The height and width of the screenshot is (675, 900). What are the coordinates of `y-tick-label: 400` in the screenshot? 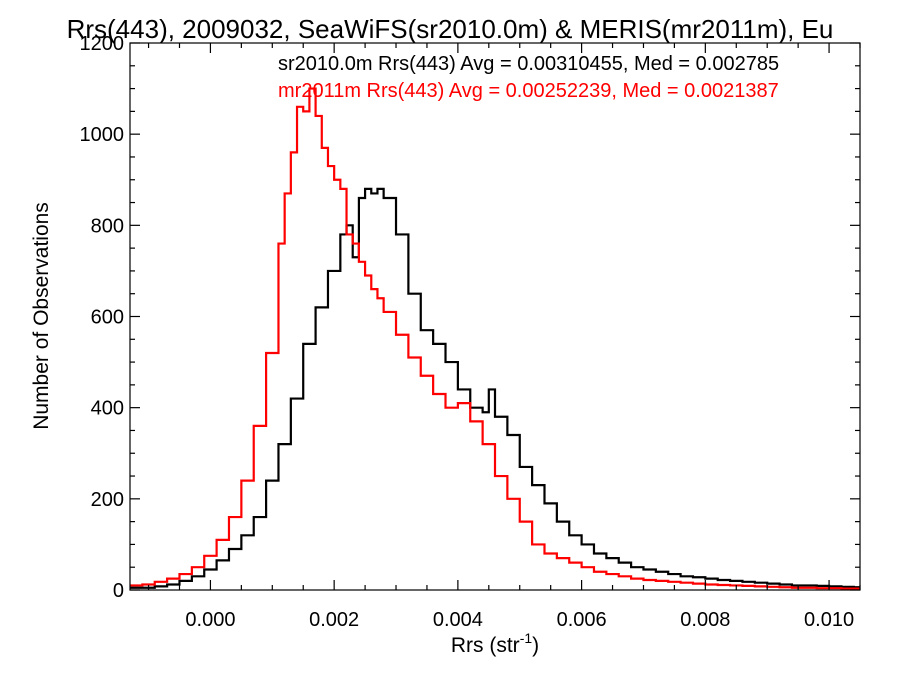 It's located at (107, 409).